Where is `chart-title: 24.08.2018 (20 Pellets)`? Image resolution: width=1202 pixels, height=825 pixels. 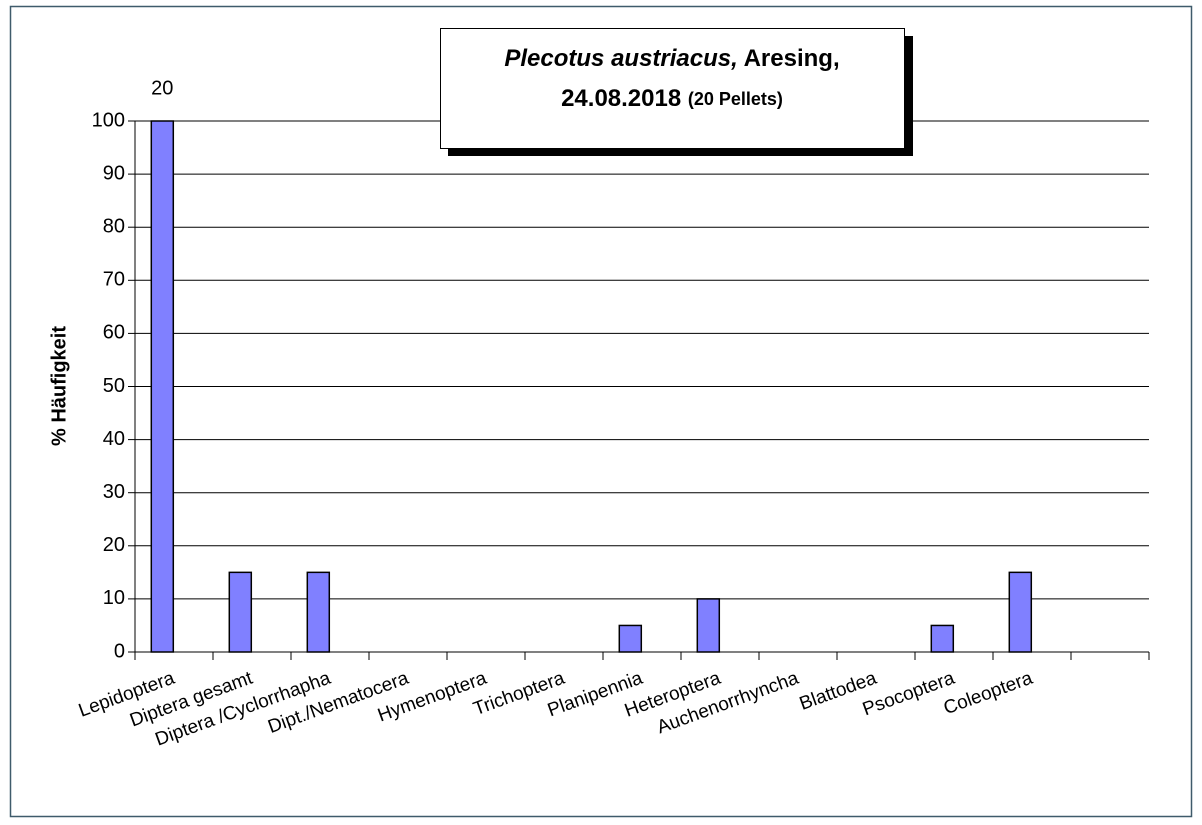
chart-title: 24.08.2018 (20 Pellets) is located at coordinates (672, 98).